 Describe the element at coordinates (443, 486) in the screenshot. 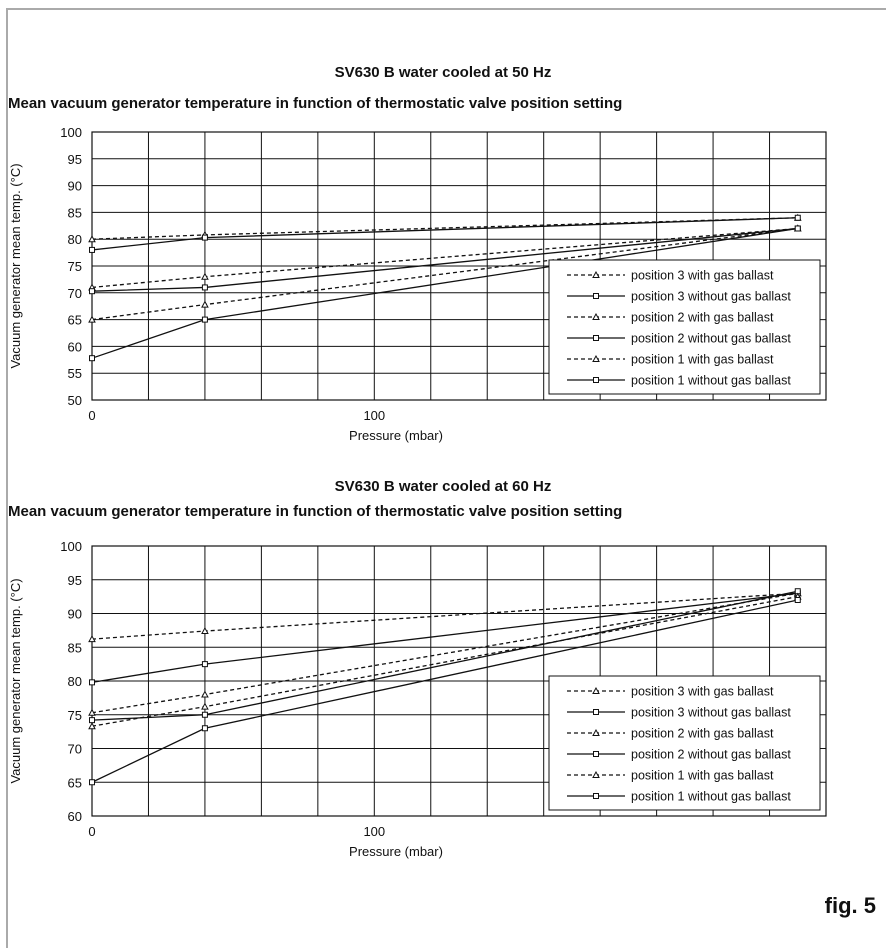

I see `chart2-title: SV630 B water cooled at 60 Hz` at that location.